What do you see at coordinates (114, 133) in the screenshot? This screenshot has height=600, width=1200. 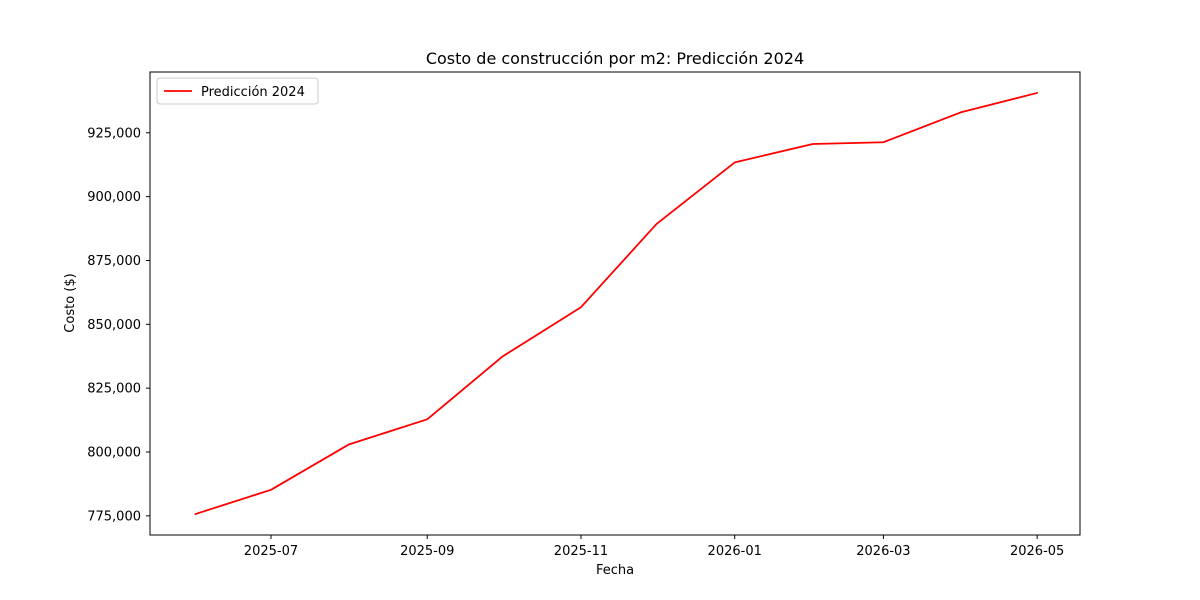 I see `y-tick-label: 925,000` at bounding box center [114, 133].